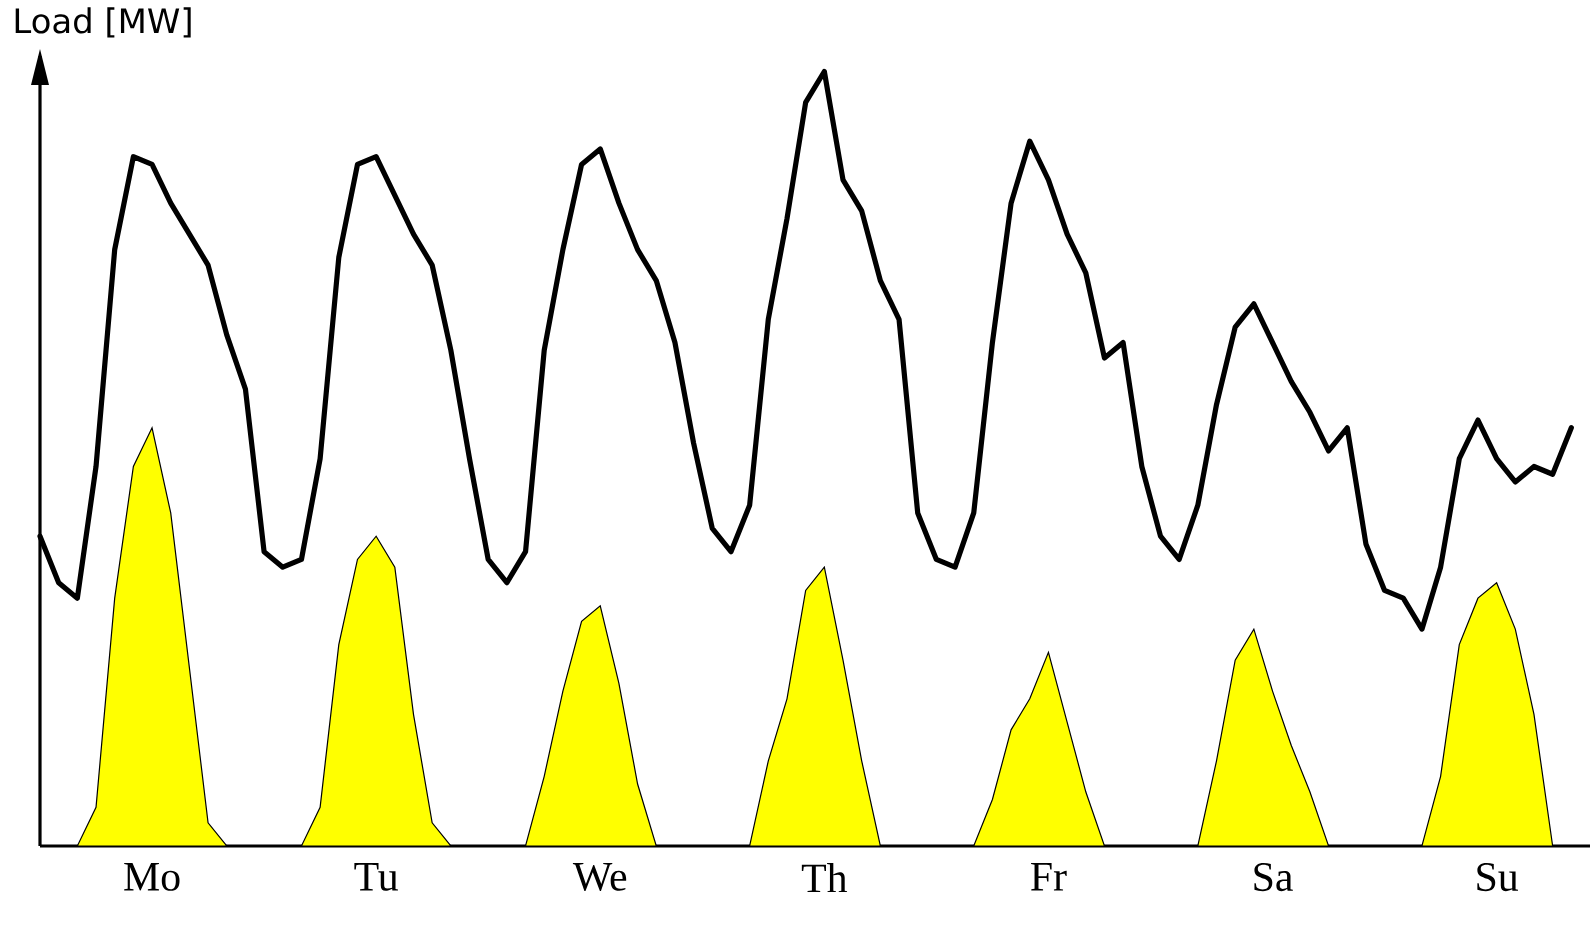 Image resolution: width=1591 pixels, height=933 pixels. What do you see at coordinates (103, 22) in the screenshot?
I see `y-axis-title: Load [MW]` at bounding box center [103, 22].